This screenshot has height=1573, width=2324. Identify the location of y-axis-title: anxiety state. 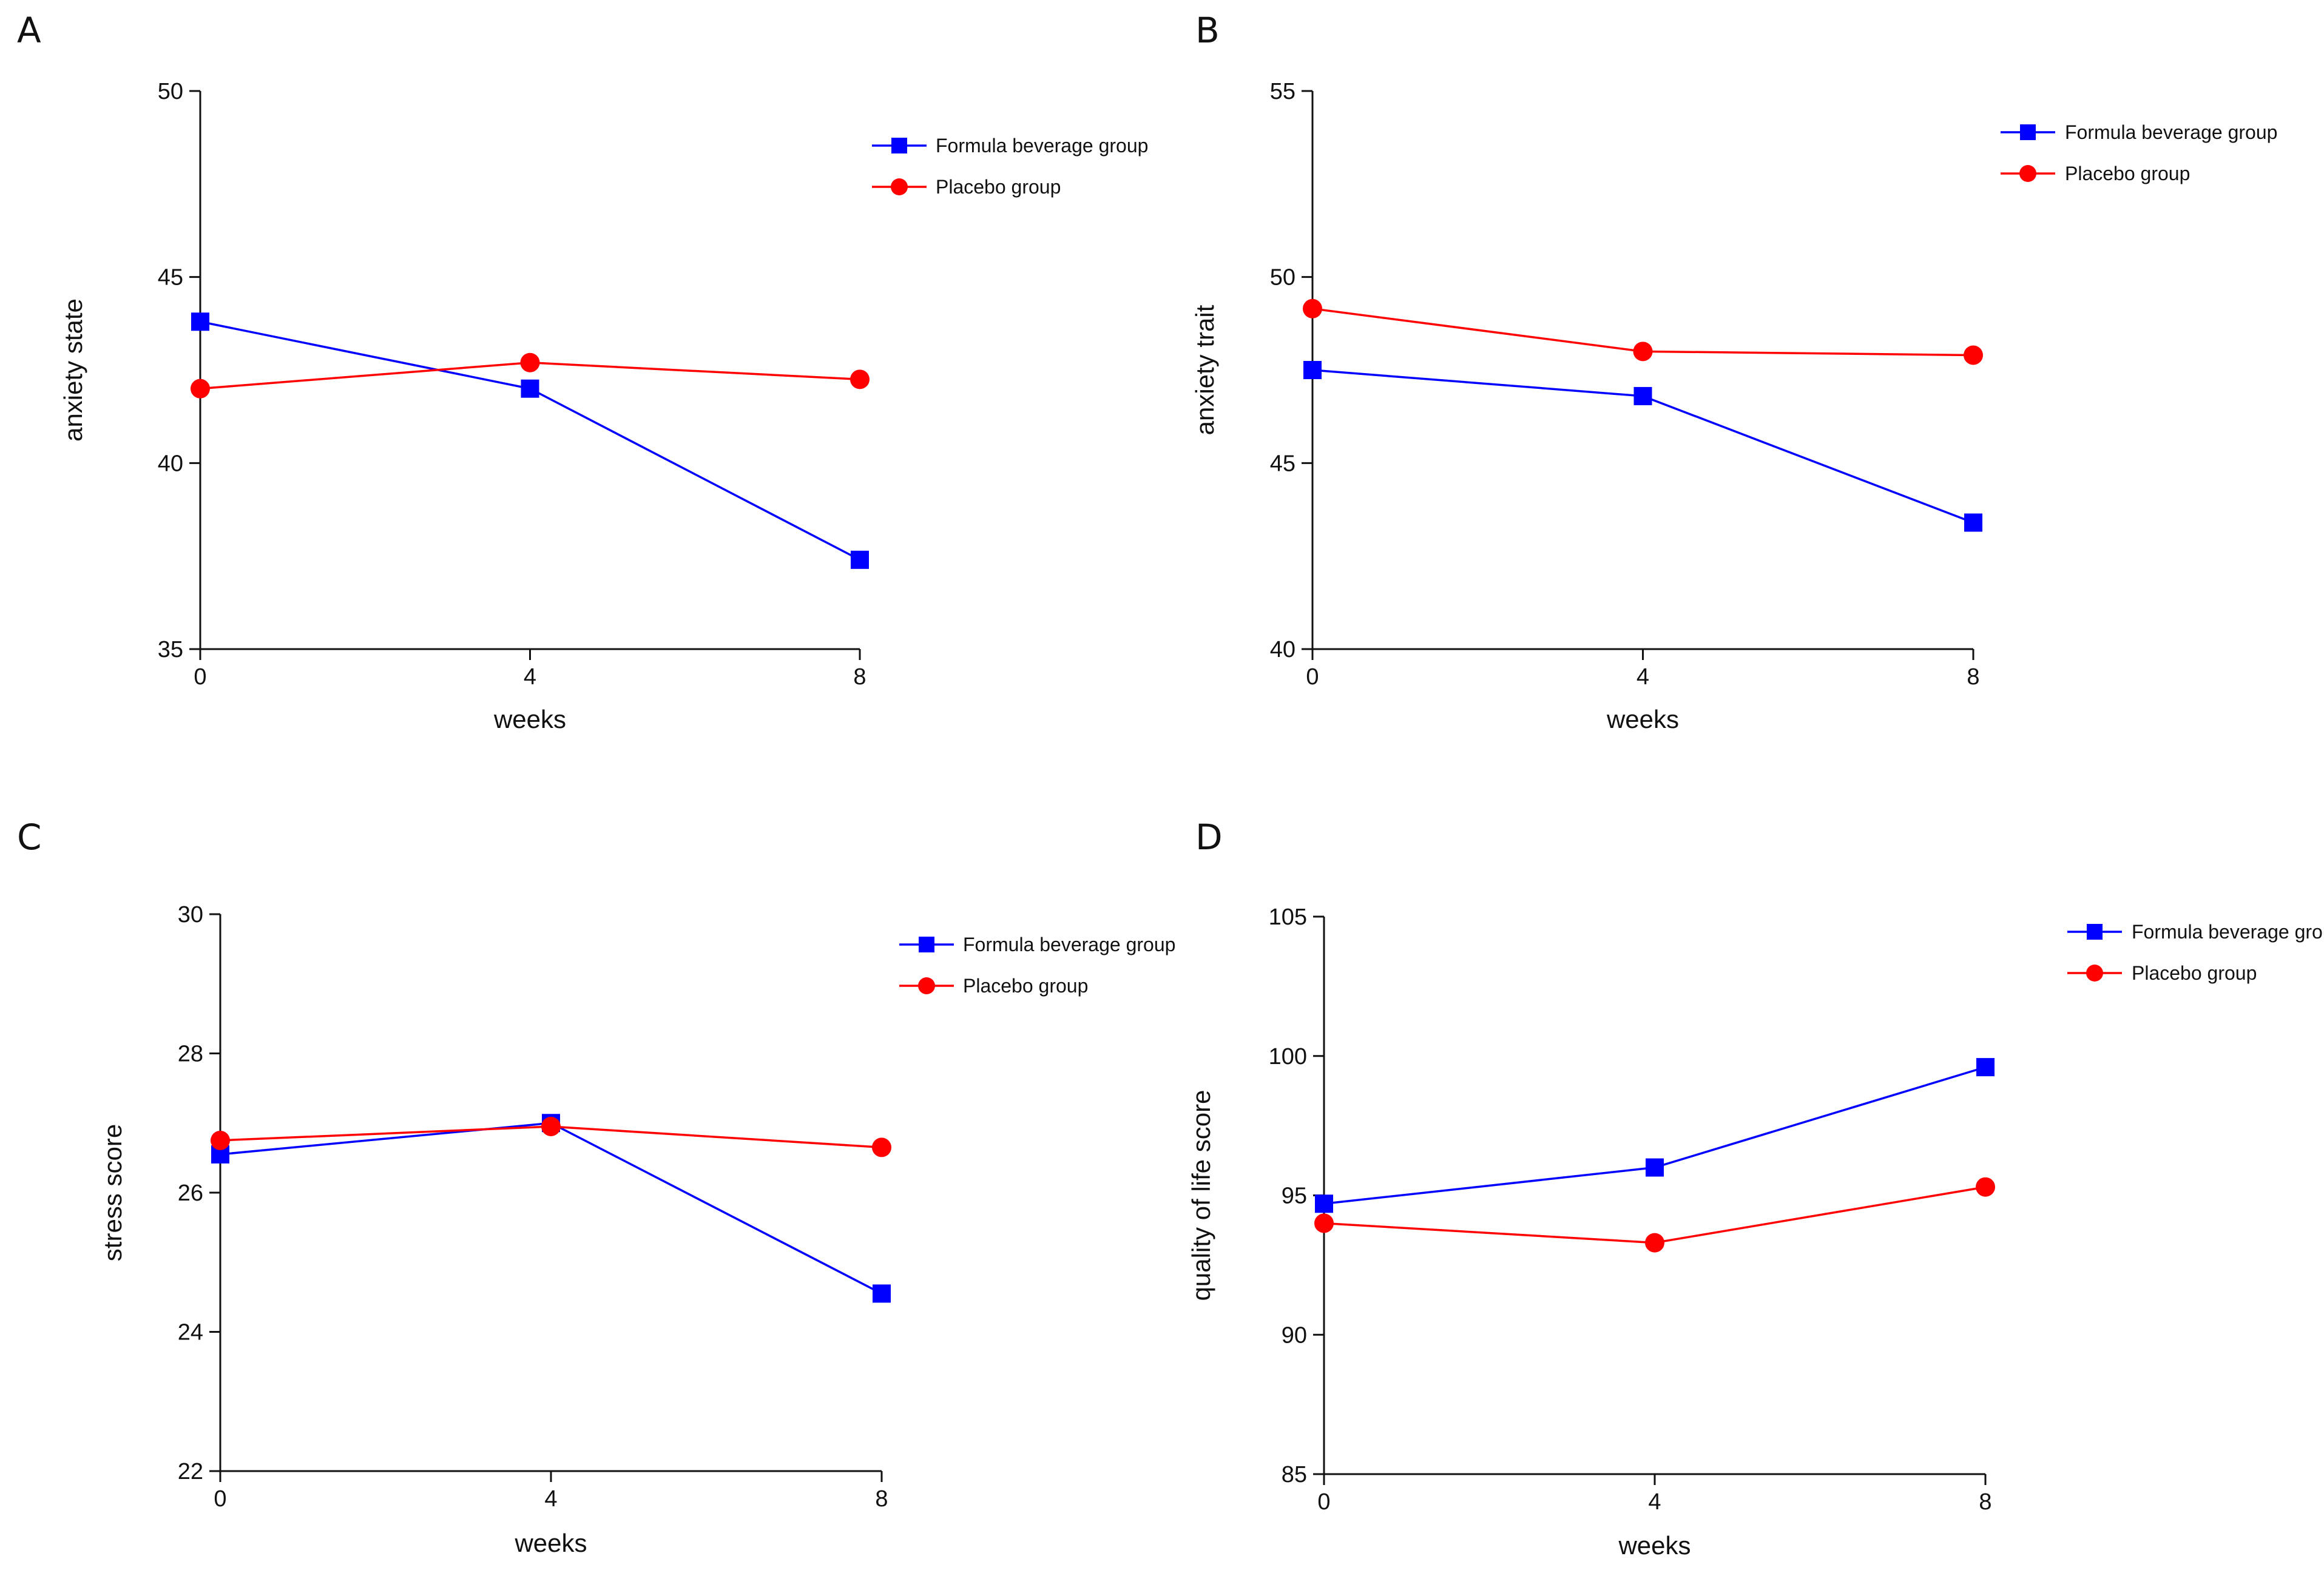
(73, 370).